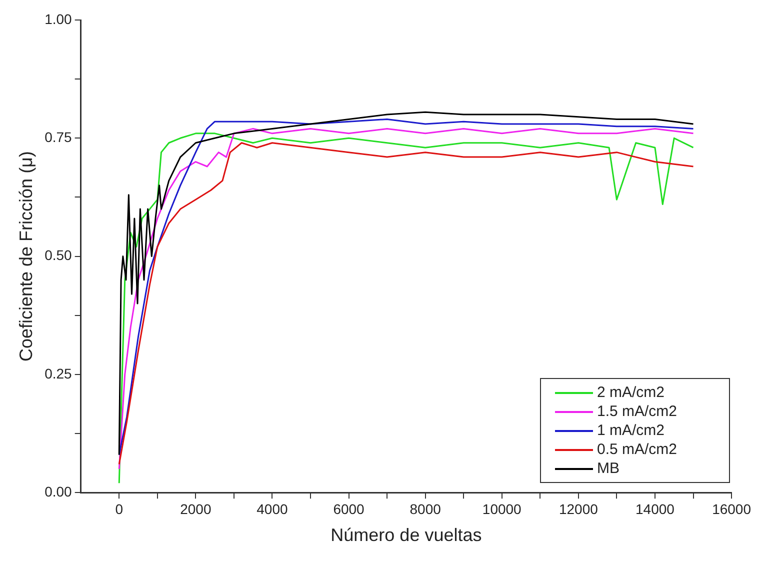  Describe the element at coordinates (349, 508) in the screenshot. I see `x-tick-label: 6000` at that location.